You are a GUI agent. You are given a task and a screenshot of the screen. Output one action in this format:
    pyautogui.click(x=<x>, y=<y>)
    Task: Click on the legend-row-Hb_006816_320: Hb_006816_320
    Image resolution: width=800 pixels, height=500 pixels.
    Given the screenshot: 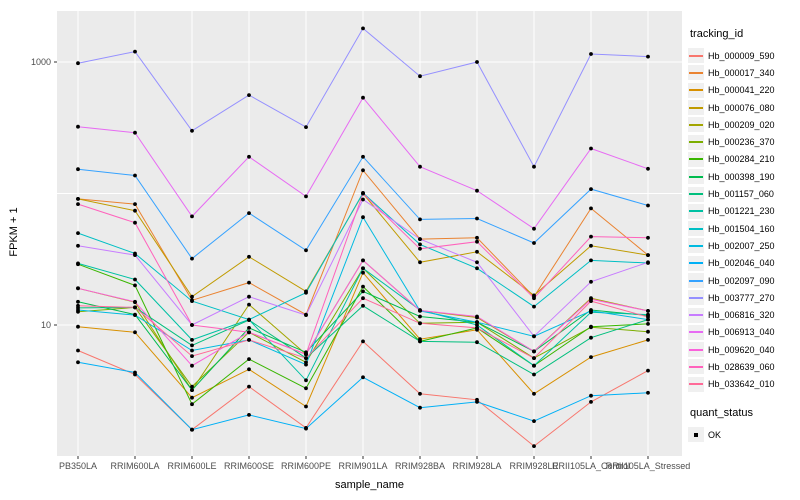 What is the action you would take?
    pyautogui.click(x=744, y=314)
    